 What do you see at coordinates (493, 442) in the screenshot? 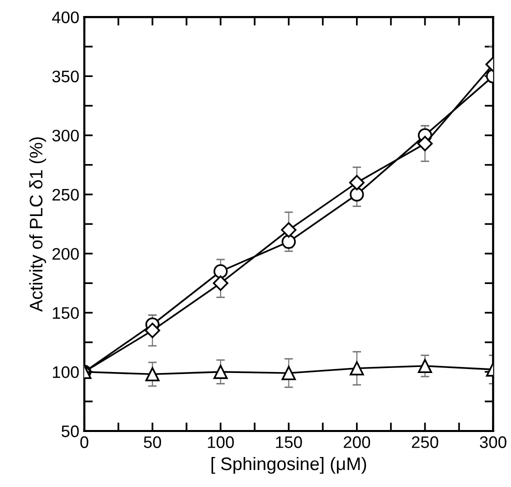
I see `x-tick-label: 300` at bounding box center [493, 442].